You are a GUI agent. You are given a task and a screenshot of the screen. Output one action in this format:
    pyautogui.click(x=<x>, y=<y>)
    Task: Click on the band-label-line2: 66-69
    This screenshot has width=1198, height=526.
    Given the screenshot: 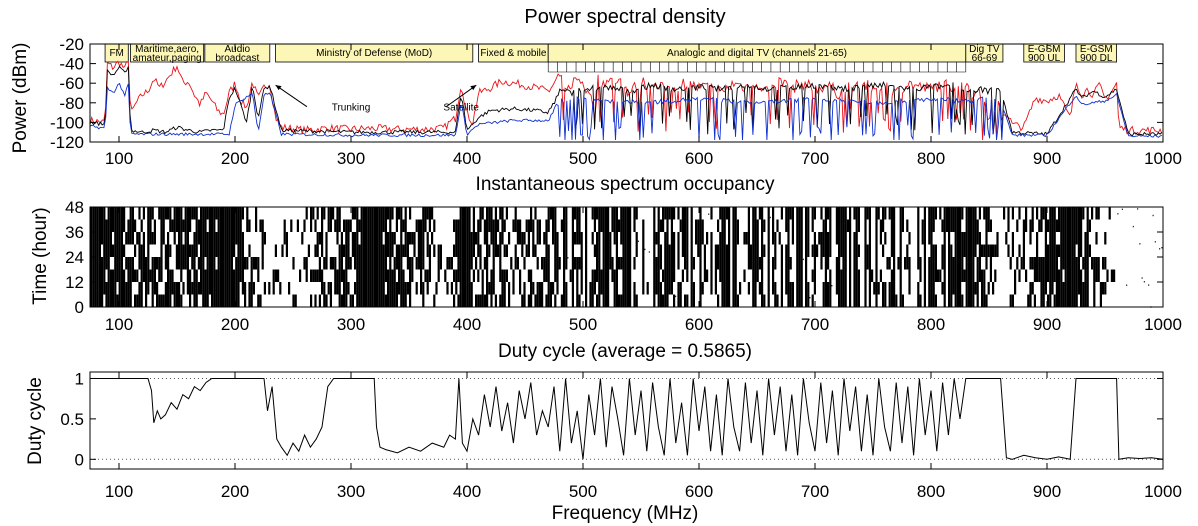 What is the action you would take?
    pyautogui.click(x=985, y=58)
    